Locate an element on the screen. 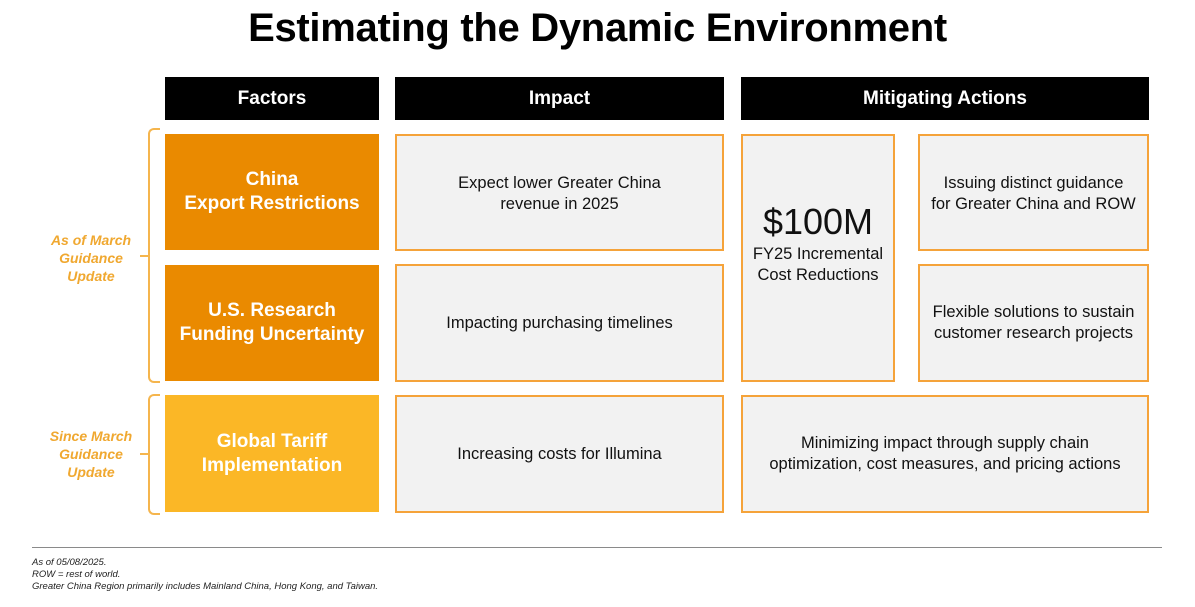  factor-line: Global Tariff is located at coordinates (272, 441).